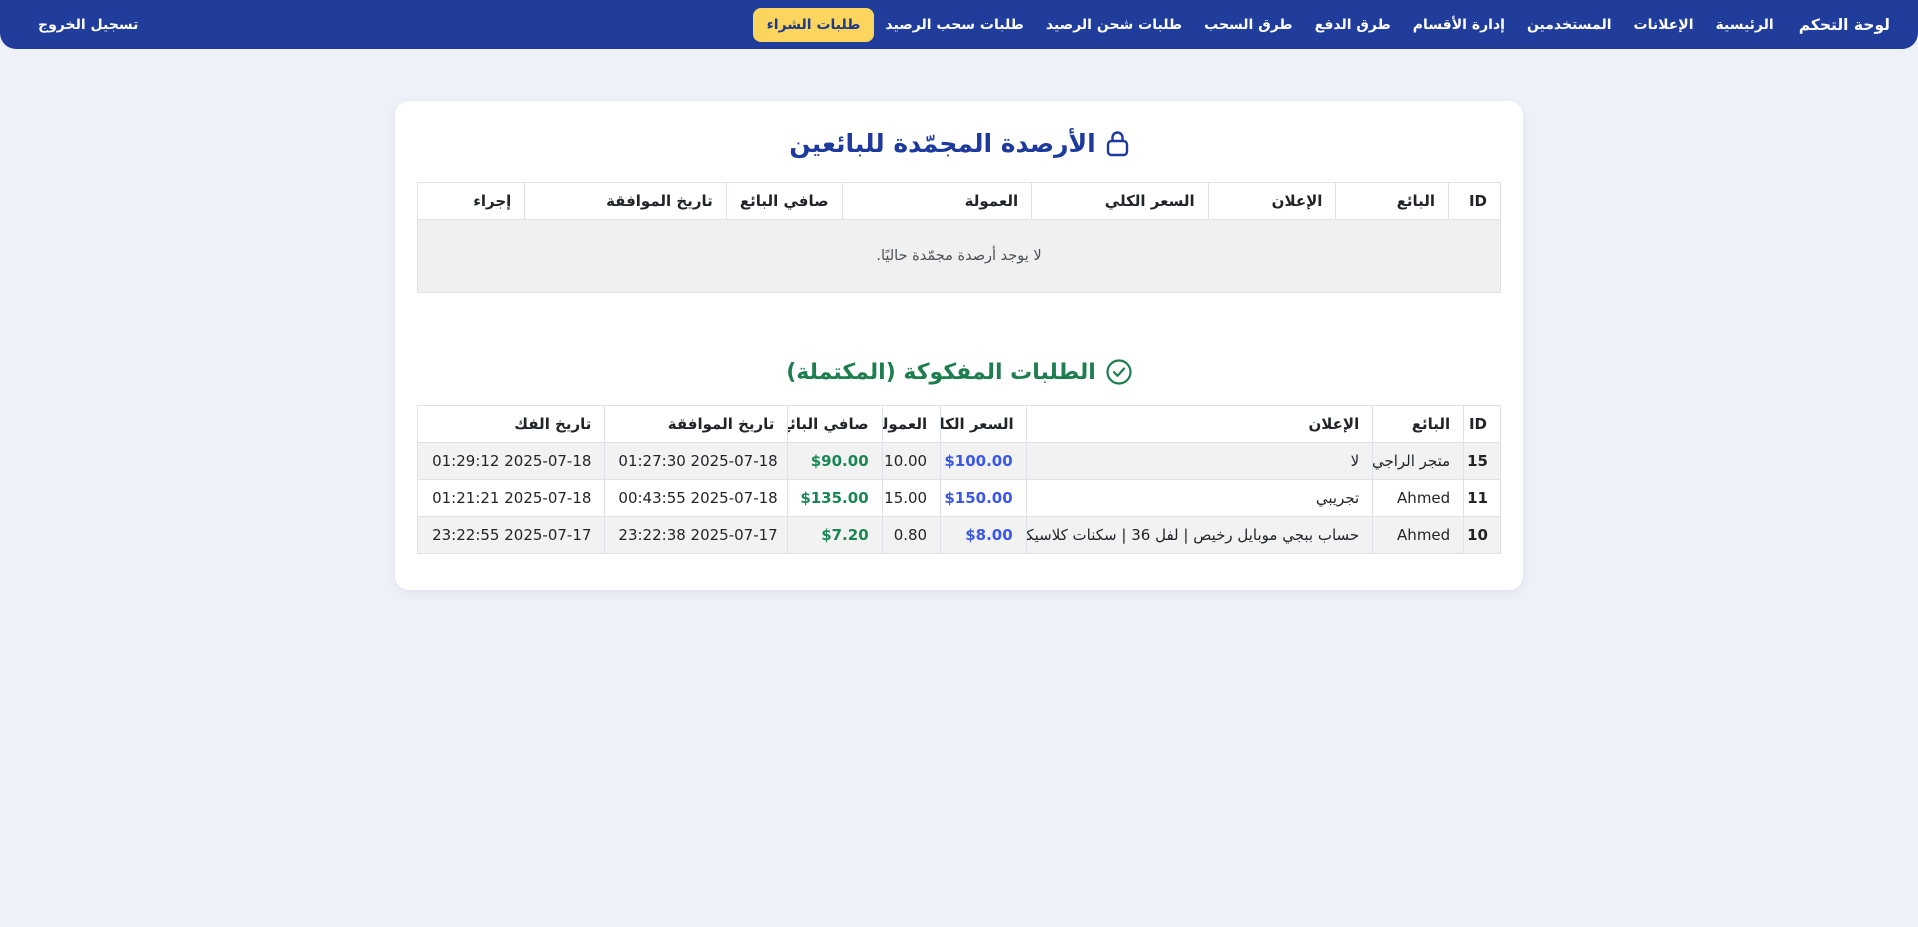 This screenshot has height=927, width=1918. What do you see at coordinates (835, 535) in the screenshot?
I see `cell-seller-net: $7.20` at bounding box center [835, 535].